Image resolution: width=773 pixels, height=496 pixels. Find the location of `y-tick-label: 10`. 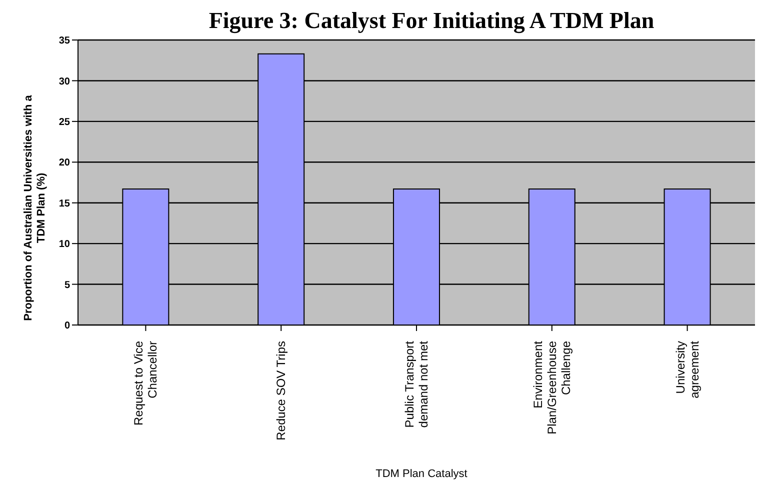

y-tick-label: 10 is located at coordinates (64, 244).